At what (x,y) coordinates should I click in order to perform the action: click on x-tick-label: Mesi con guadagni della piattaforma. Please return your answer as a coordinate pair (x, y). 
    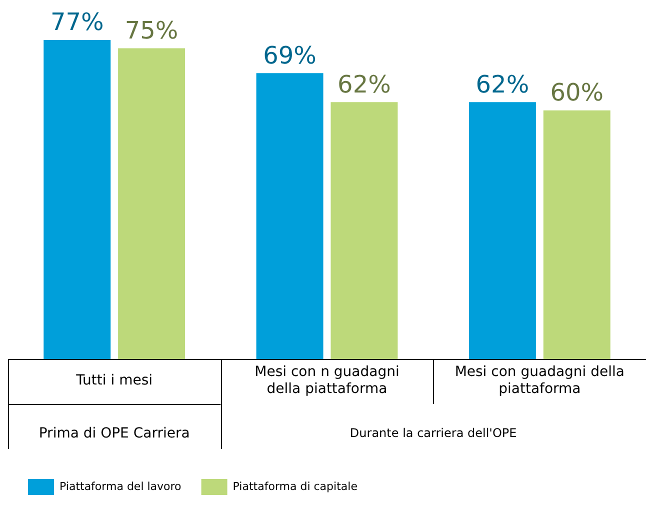
    Looking at the image, I should click on (539, 381).